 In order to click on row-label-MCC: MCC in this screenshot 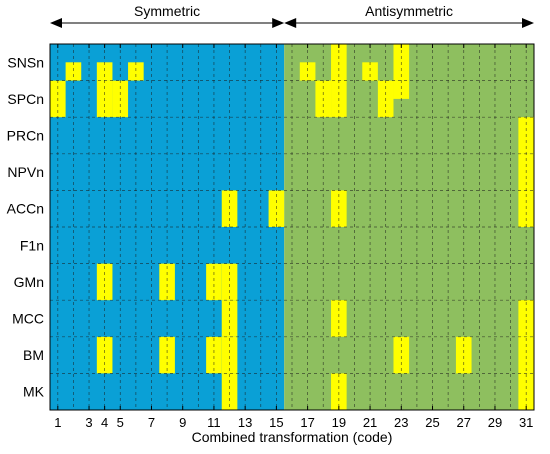, I will do `click(28, 319)`.